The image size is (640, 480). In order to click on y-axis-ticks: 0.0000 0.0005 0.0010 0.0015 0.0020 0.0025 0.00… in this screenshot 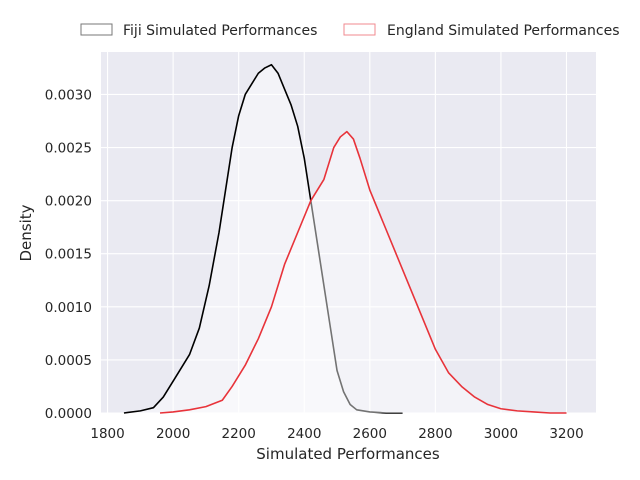, I will do `click(68, 254)`.